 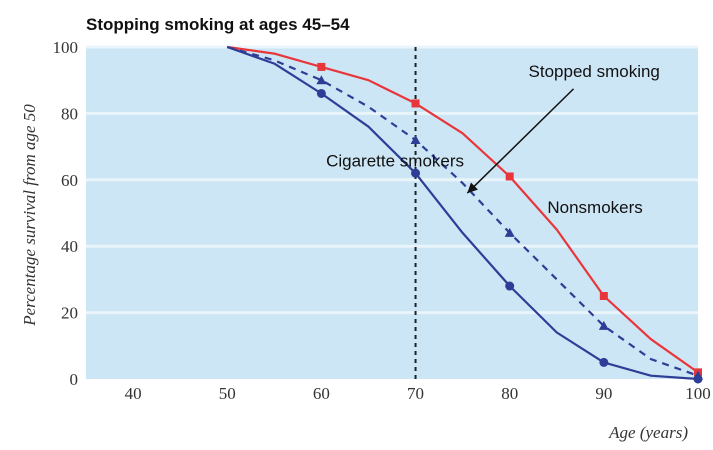 What do you see at coordinates (698, 393) in the screenshot?
I see `x-tick-100: 100` at bounding box center [698, 393].